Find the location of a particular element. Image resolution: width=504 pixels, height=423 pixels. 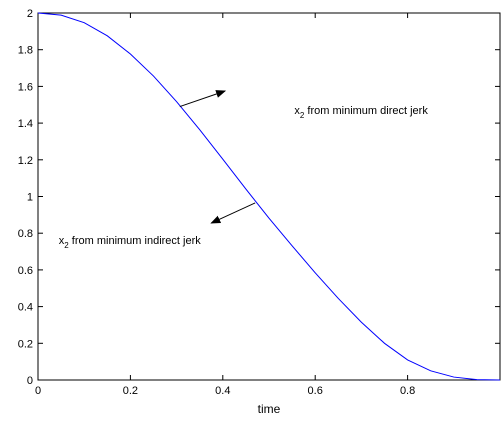

y-tick-label: 1 is located at coordinates (30, 198).